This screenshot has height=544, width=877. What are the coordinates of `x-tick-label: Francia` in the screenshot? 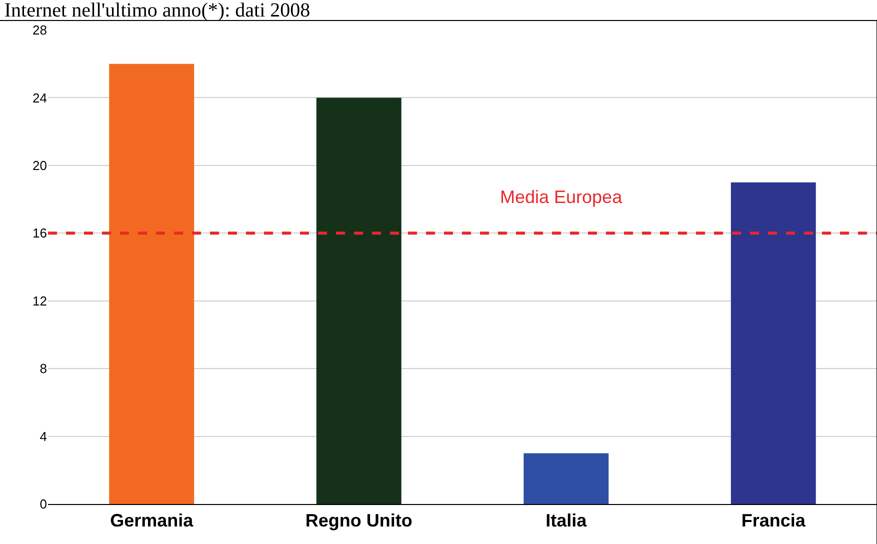 It's located at (773, 520).